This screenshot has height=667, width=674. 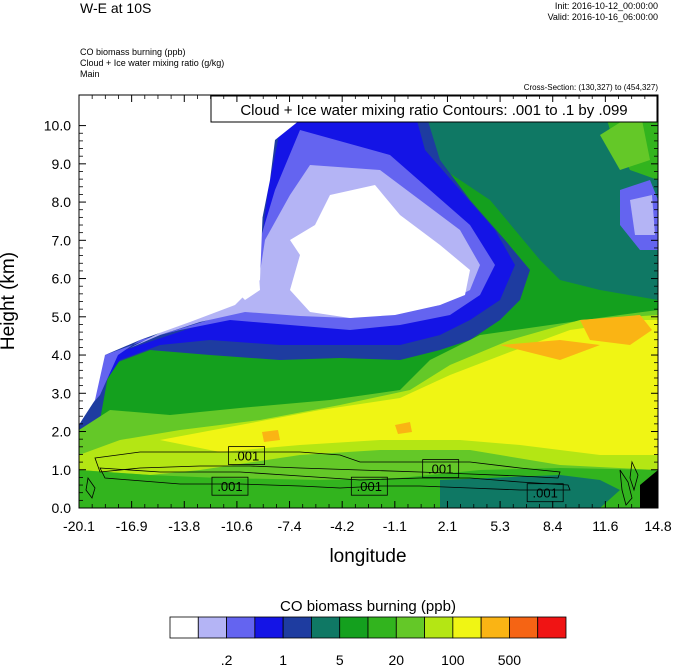 I want to click on variable-label-co: CO biomass burning (ppb), so click(x=133, y=52).